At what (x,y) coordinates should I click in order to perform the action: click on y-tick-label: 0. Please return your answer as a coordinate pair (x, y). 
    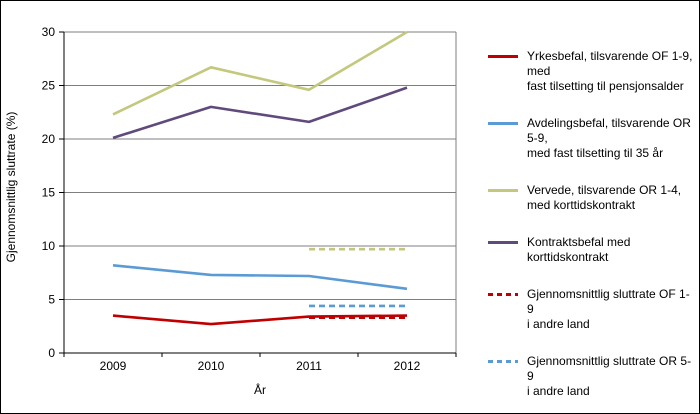
    Looking at the image, I should click on (51, 353).